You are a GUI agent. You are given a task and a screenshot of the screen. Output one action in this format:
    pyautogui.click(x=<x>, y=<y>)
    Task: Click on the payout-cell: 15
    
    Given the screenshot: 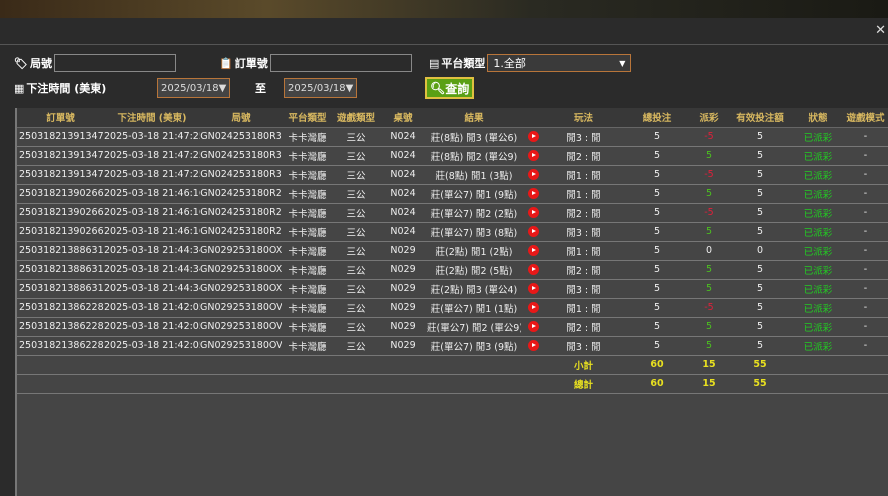 What is the action you would take?
    pyautogui.click(x=709, y=384)
    